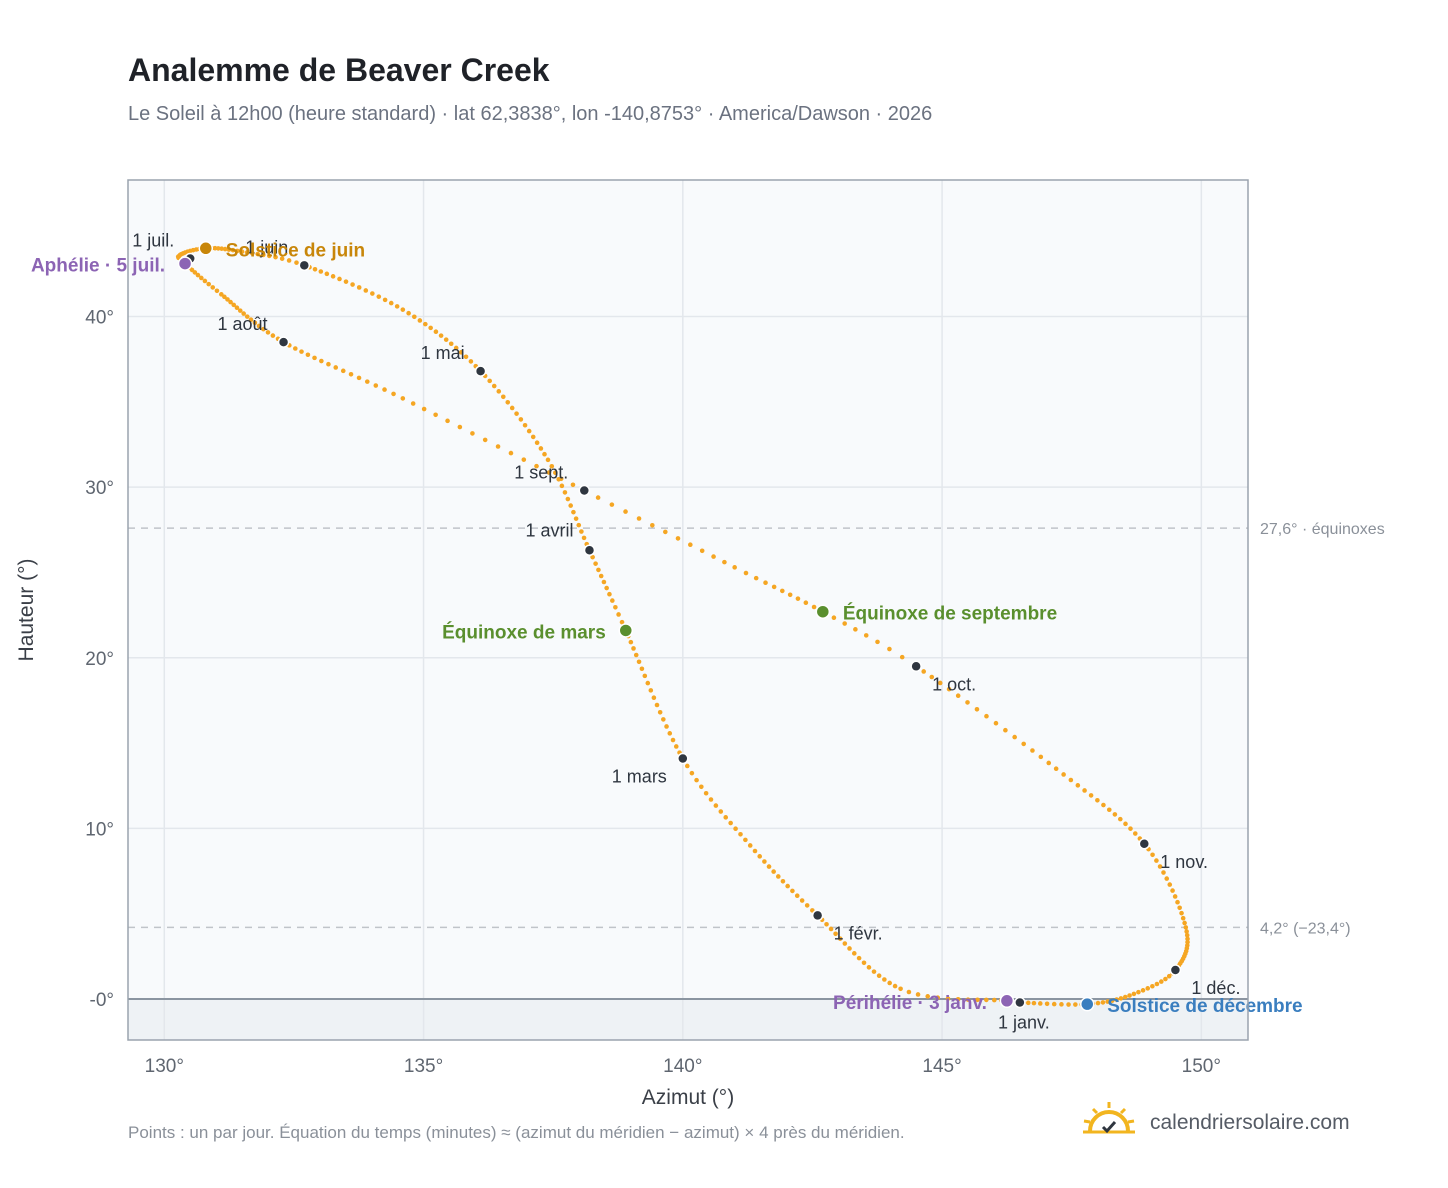  Describe the element at coordinates (443, 353) in the screenshot. I see `month-label: 1 mai` at that location.